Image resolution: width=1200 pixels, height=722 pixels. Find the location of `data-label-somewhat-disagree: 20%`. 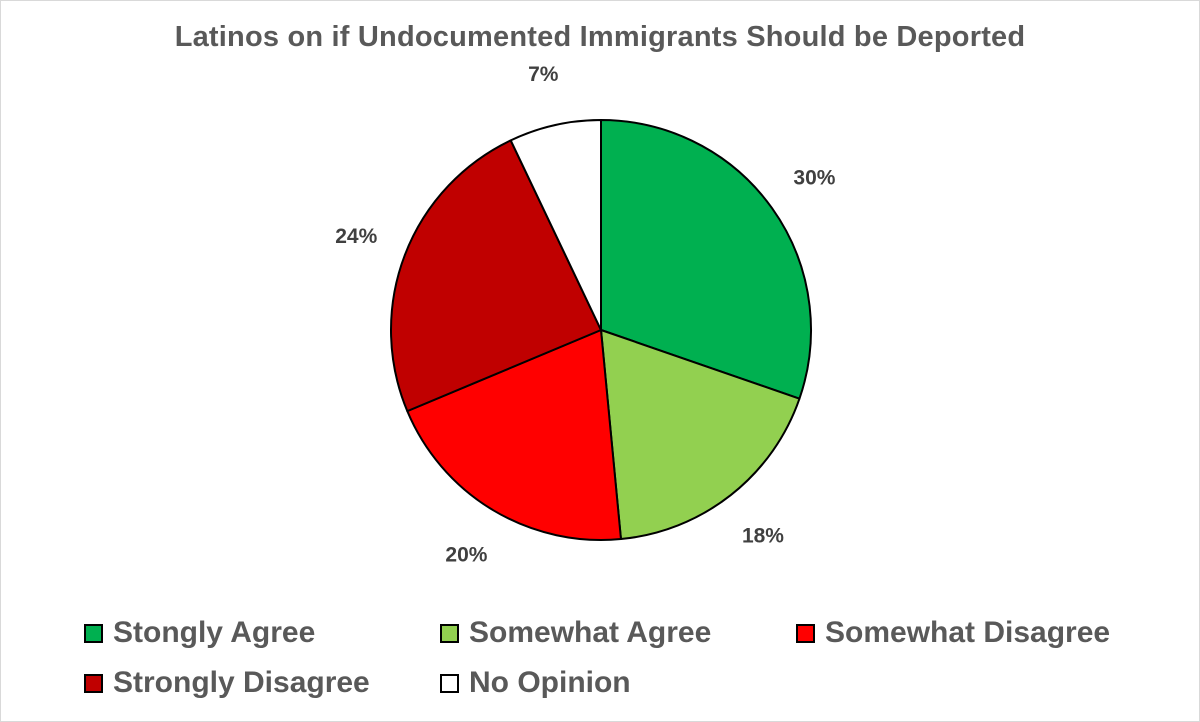

data-label-somewhat-disagree: 20% is located at coordinates (466, 554).